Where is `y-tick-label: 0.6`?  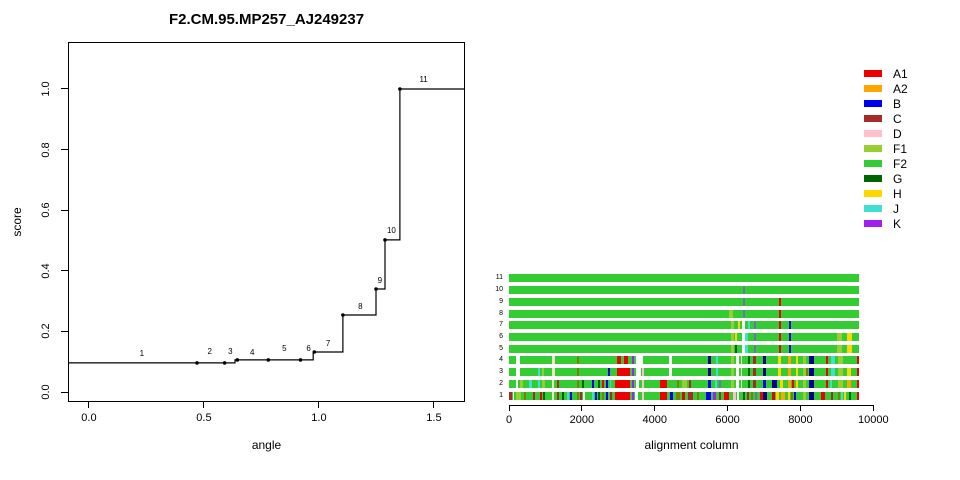 y-tick-label: 0.6 is located at coordinates (46, 210).